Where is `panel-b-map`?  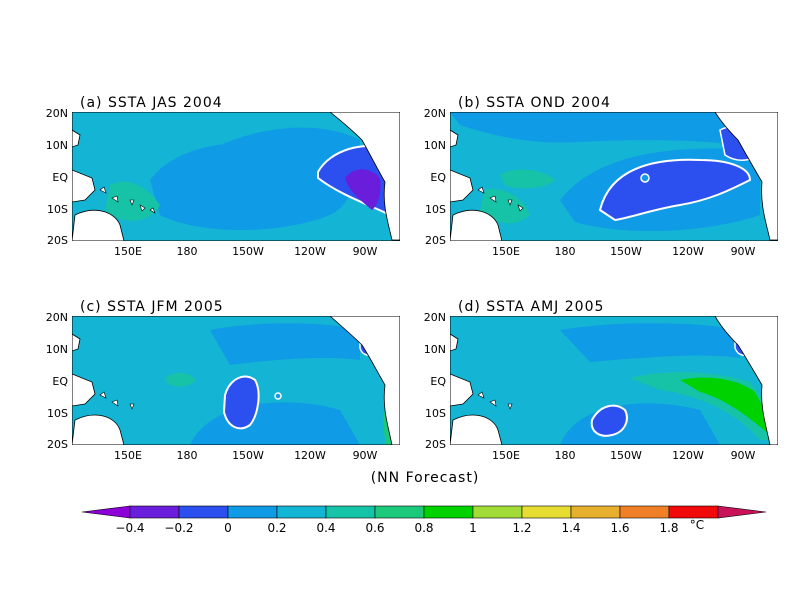 panel-b-map is located at coordinates (614, 176).